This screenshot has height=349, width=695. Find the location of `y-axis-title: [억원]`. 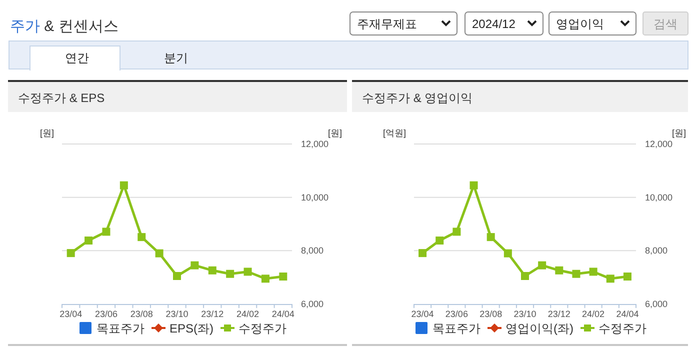

y-axis-title: [억원] is located at coordinates (394, 133).